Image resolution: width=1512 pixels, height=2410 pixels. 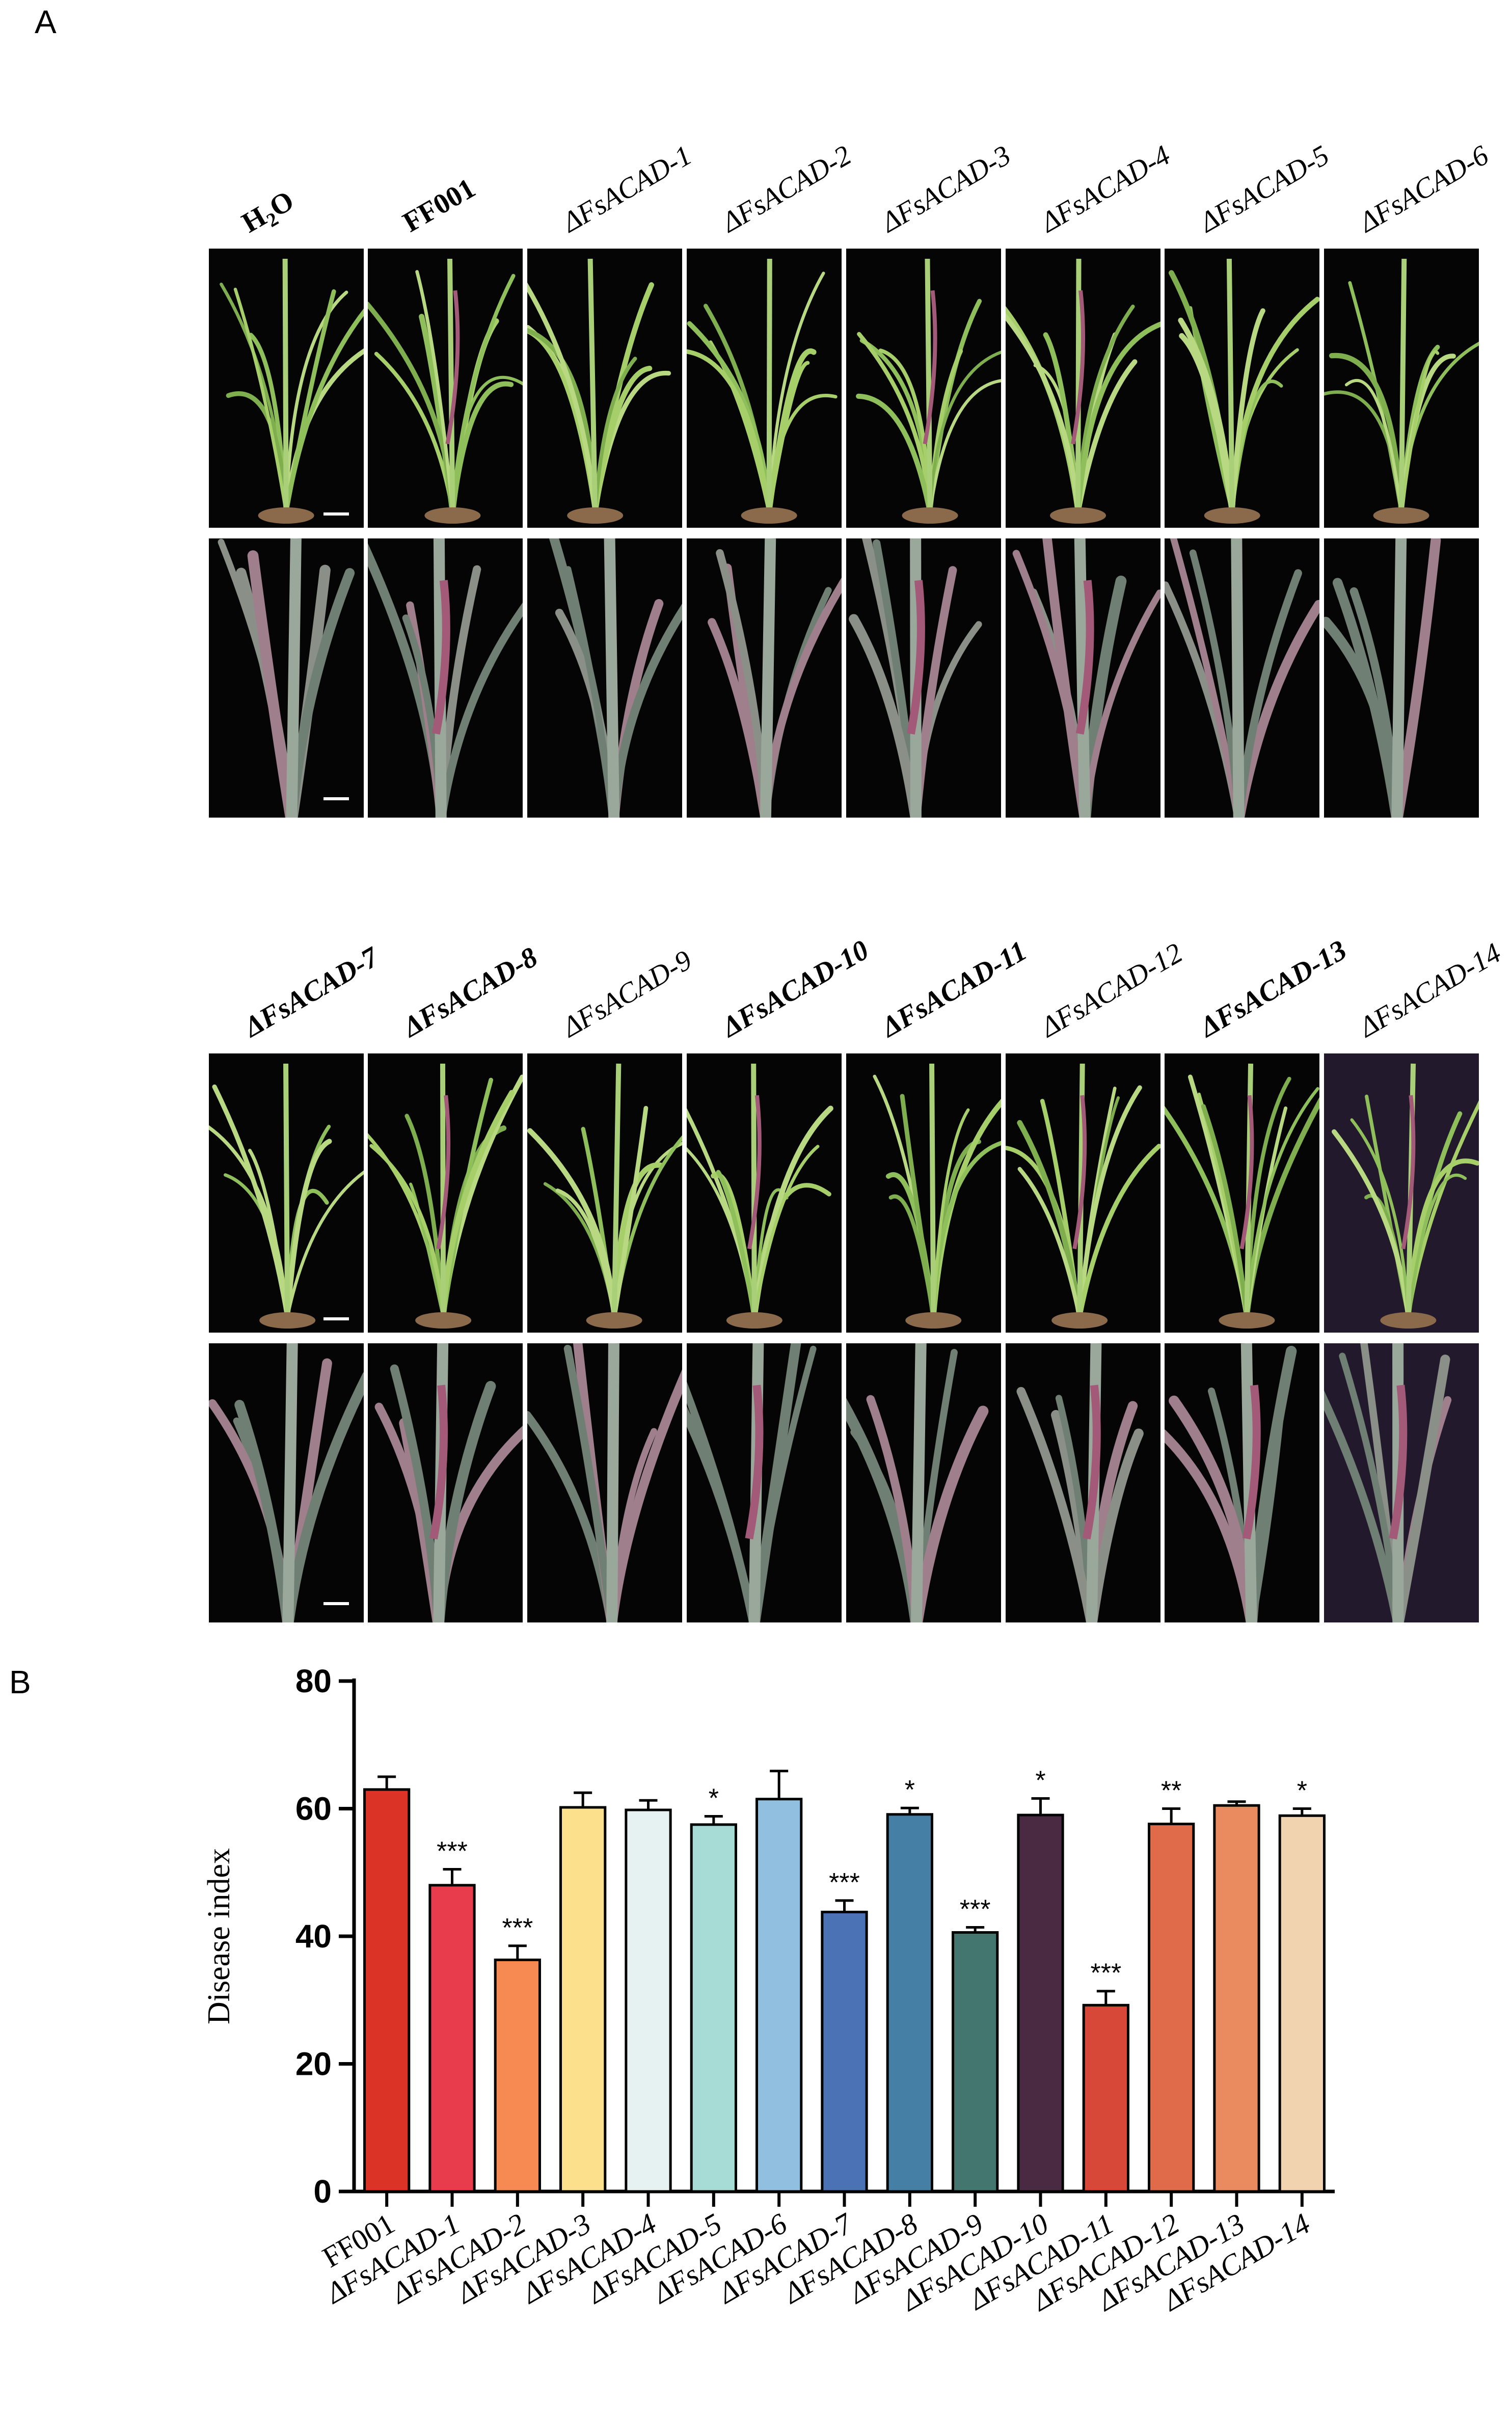 I want to click on photo-column-label: ΔFsACAD-8, so click(x=470, y=992).